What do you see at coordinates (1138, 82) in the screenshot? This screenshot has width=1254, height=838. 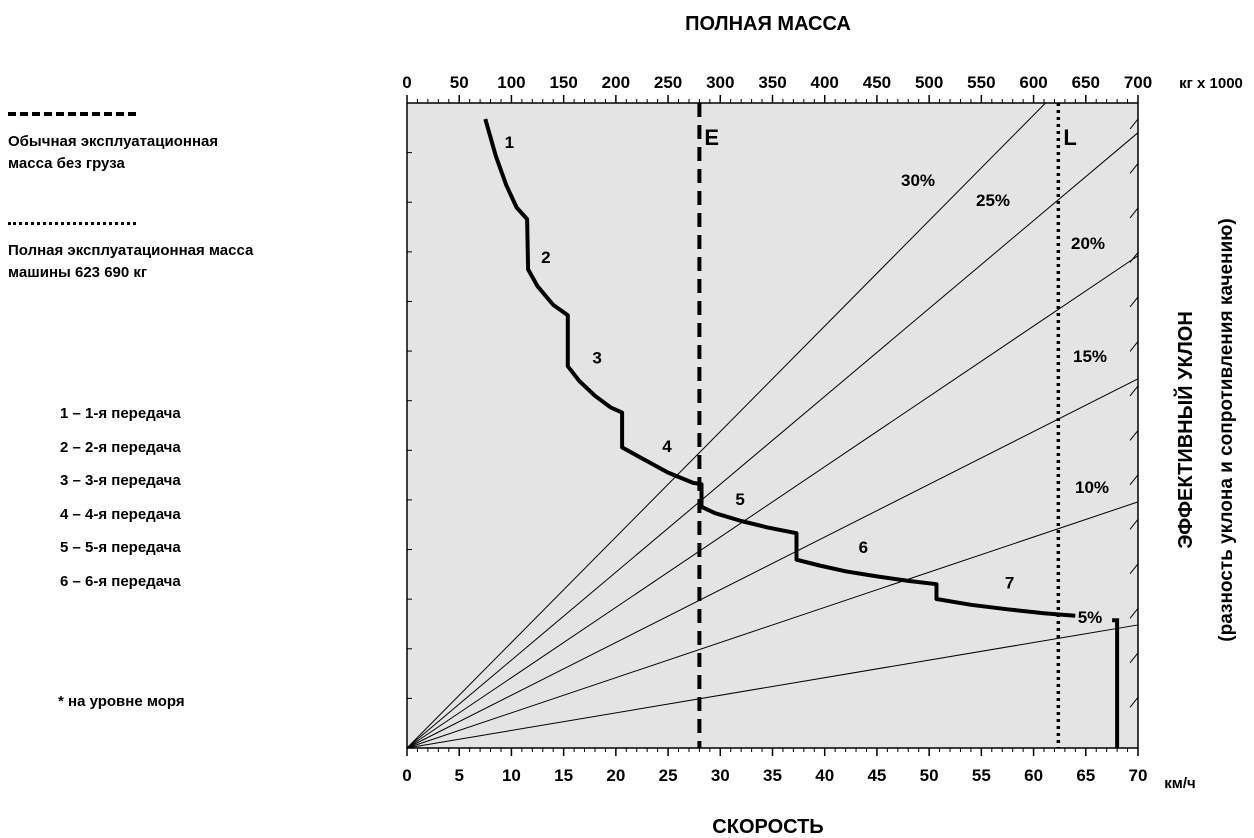 I see `top-axis-tick-label: 700` at bounding box center [1138, 82].